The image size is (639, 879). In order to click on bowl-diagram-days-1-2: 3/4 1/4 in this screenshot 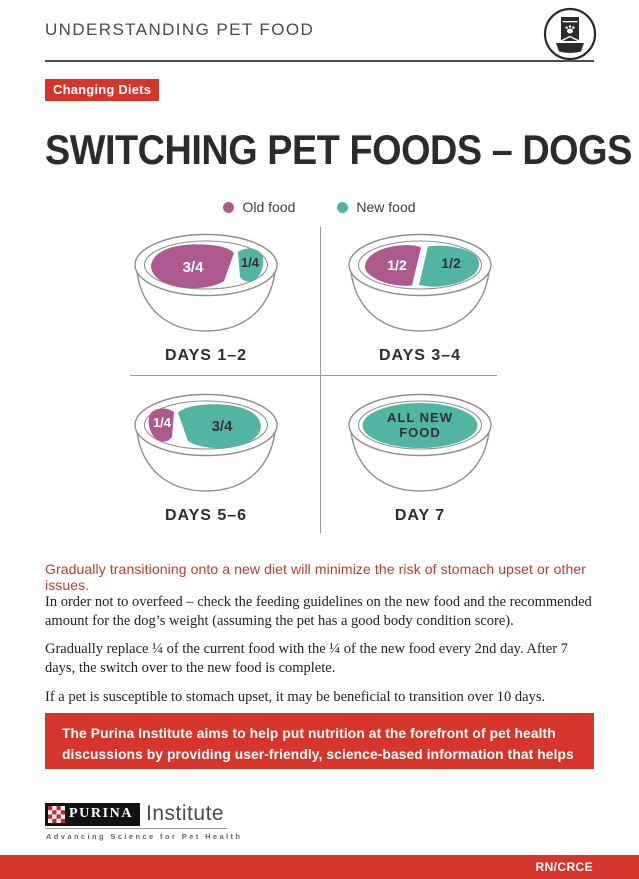, I will do `click(206, 282)`.